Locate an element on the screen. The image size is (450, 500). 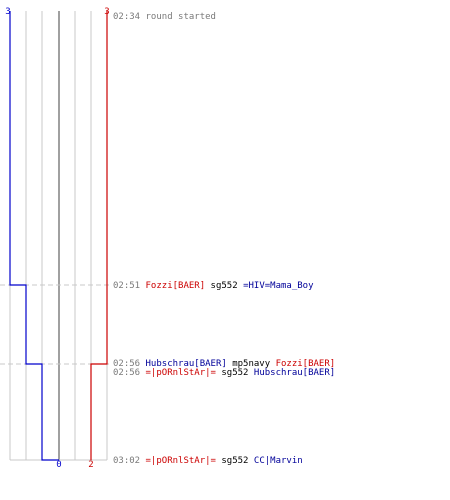
event-row: 02:34 round started is located at coordinates (164, 17).